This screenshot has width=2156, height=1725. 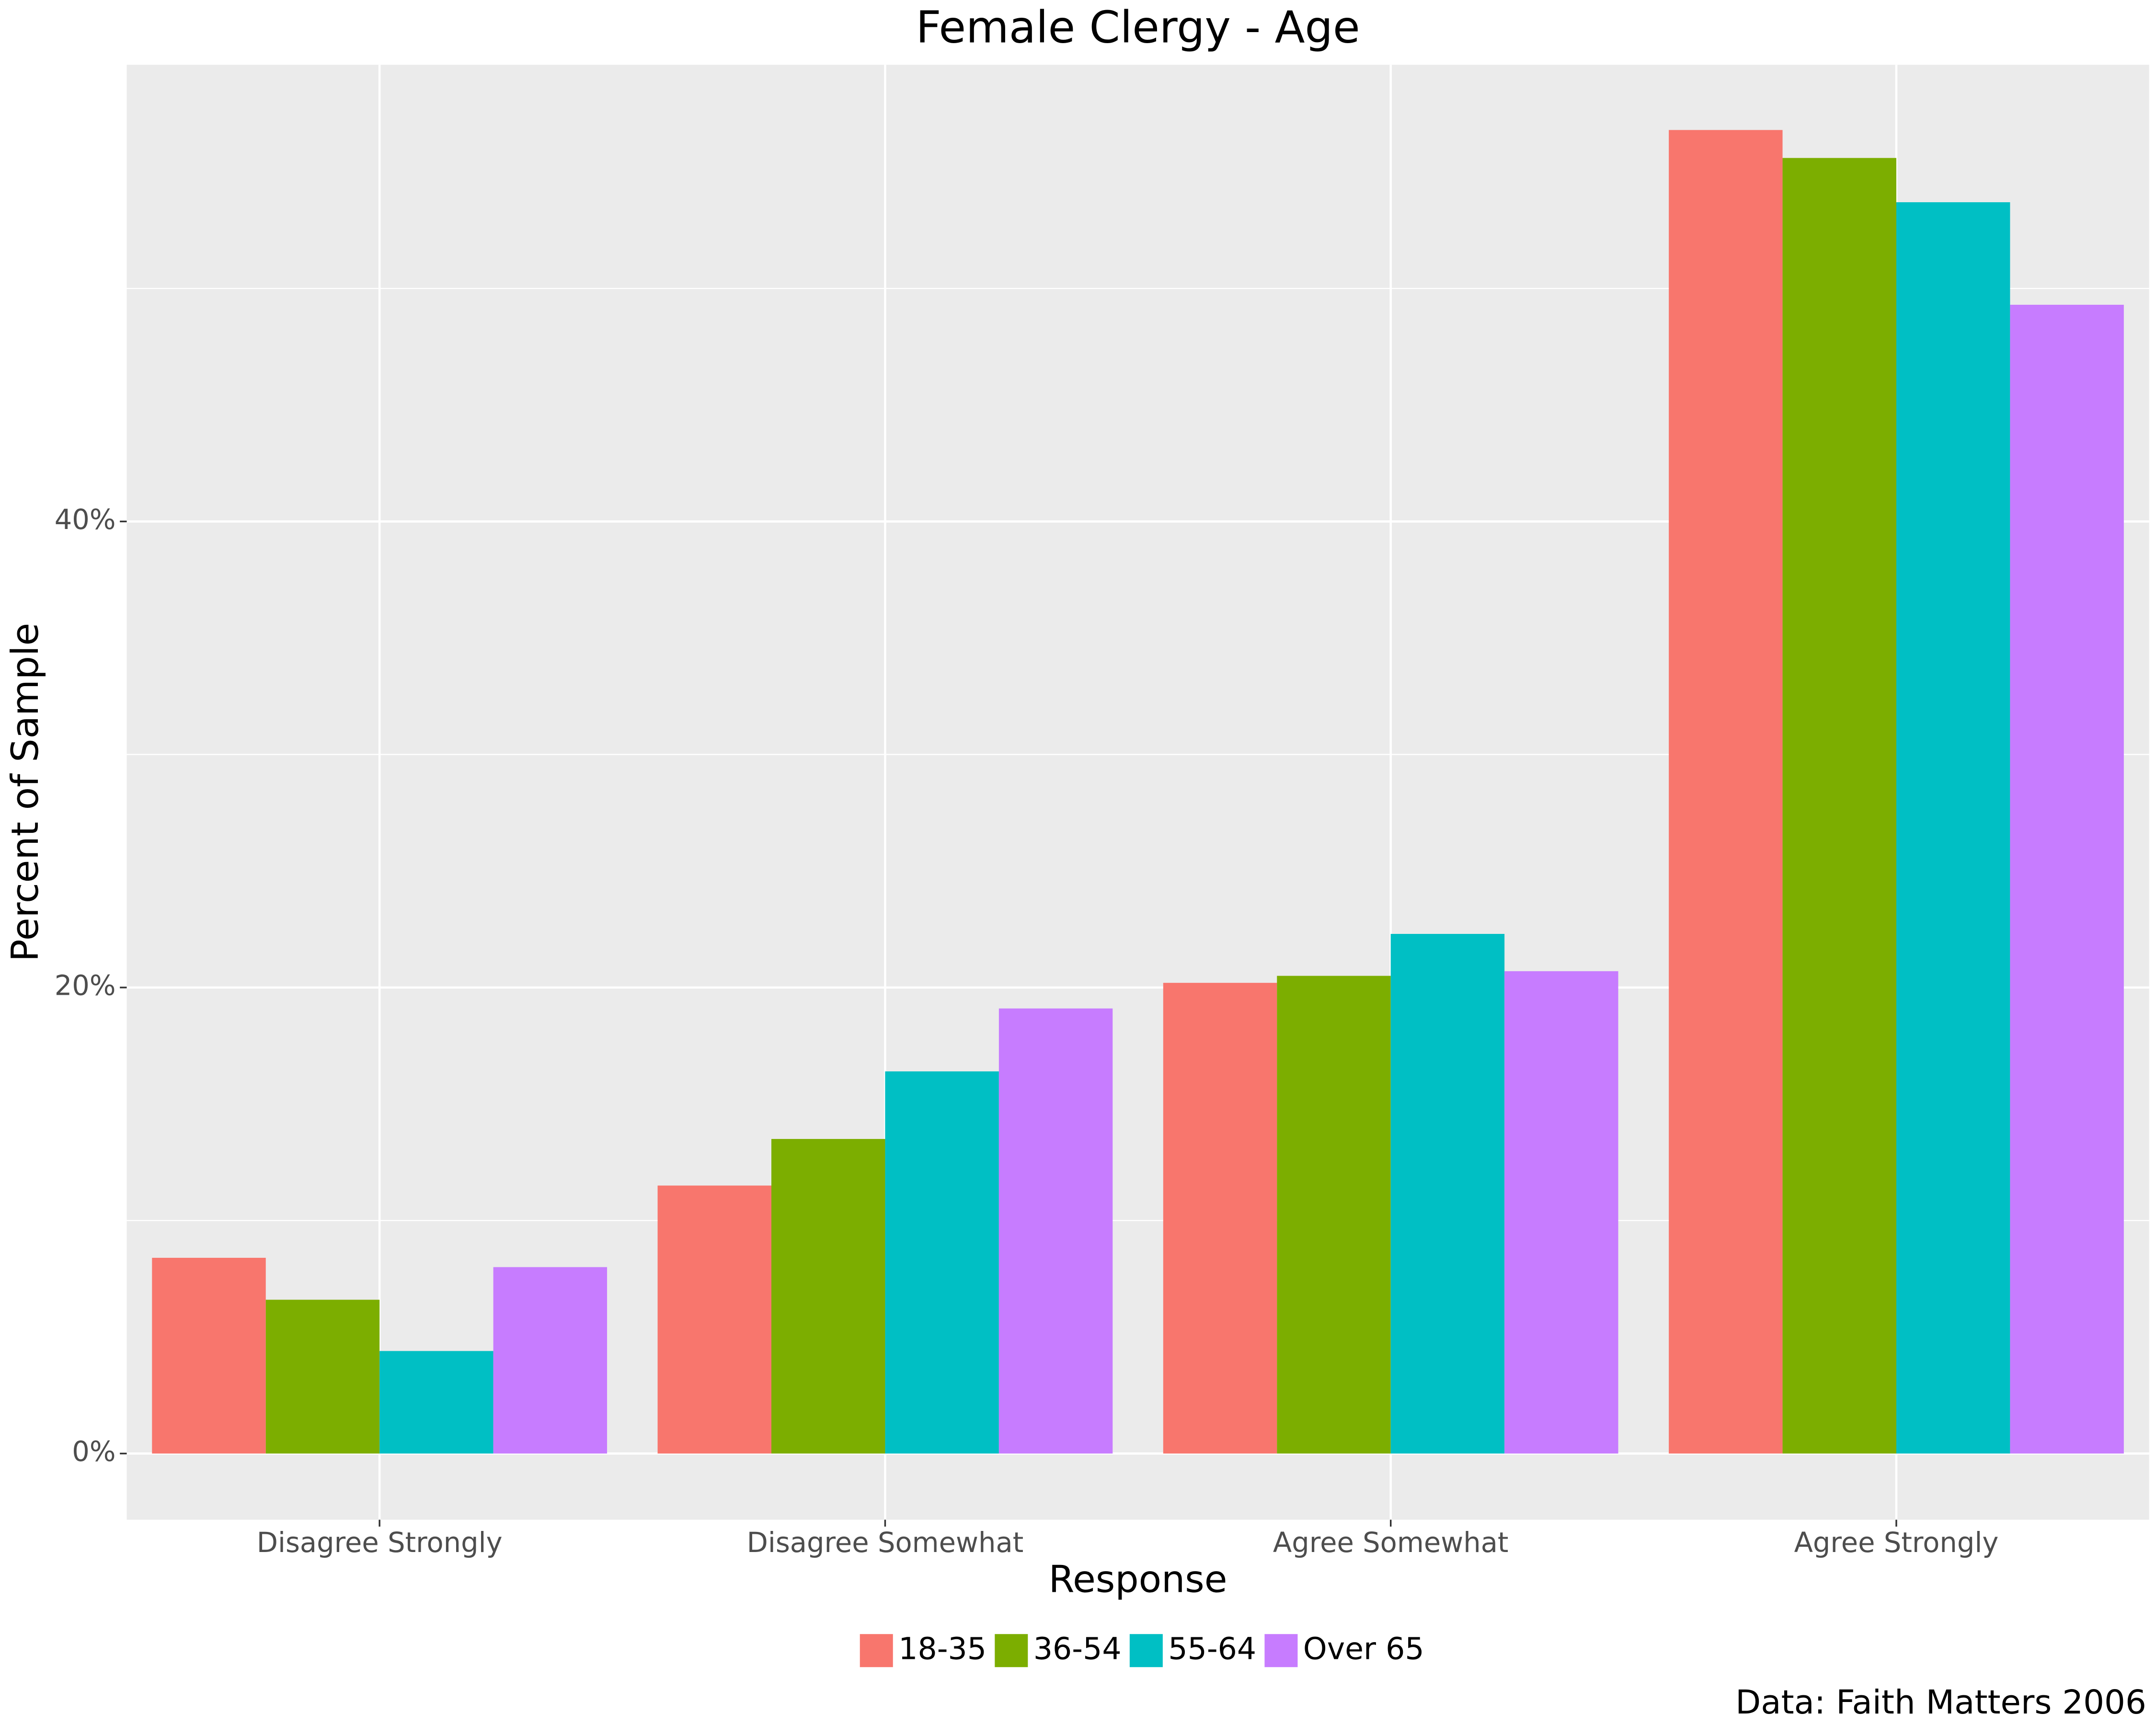 I want to click on x-axis-label: Response, so click(x=1138, y=1579).